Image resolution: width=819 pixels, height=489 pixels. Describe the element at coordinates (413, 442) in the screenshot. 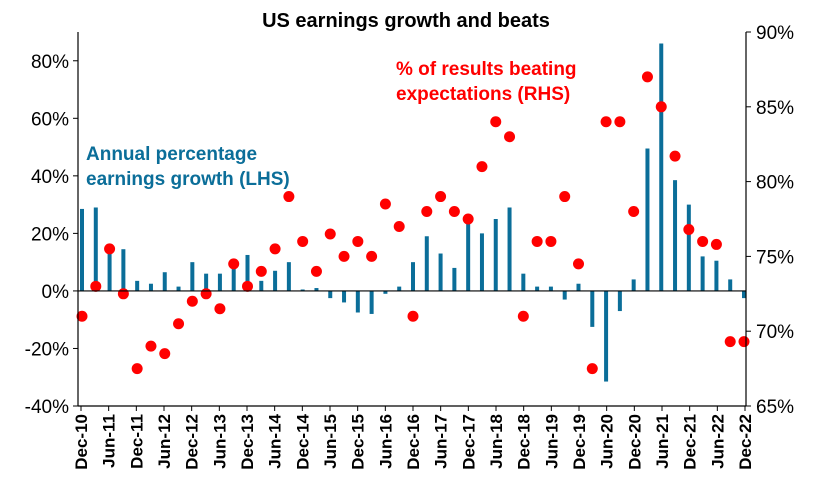

I see `x-tick-label: Dec-16` at that location.